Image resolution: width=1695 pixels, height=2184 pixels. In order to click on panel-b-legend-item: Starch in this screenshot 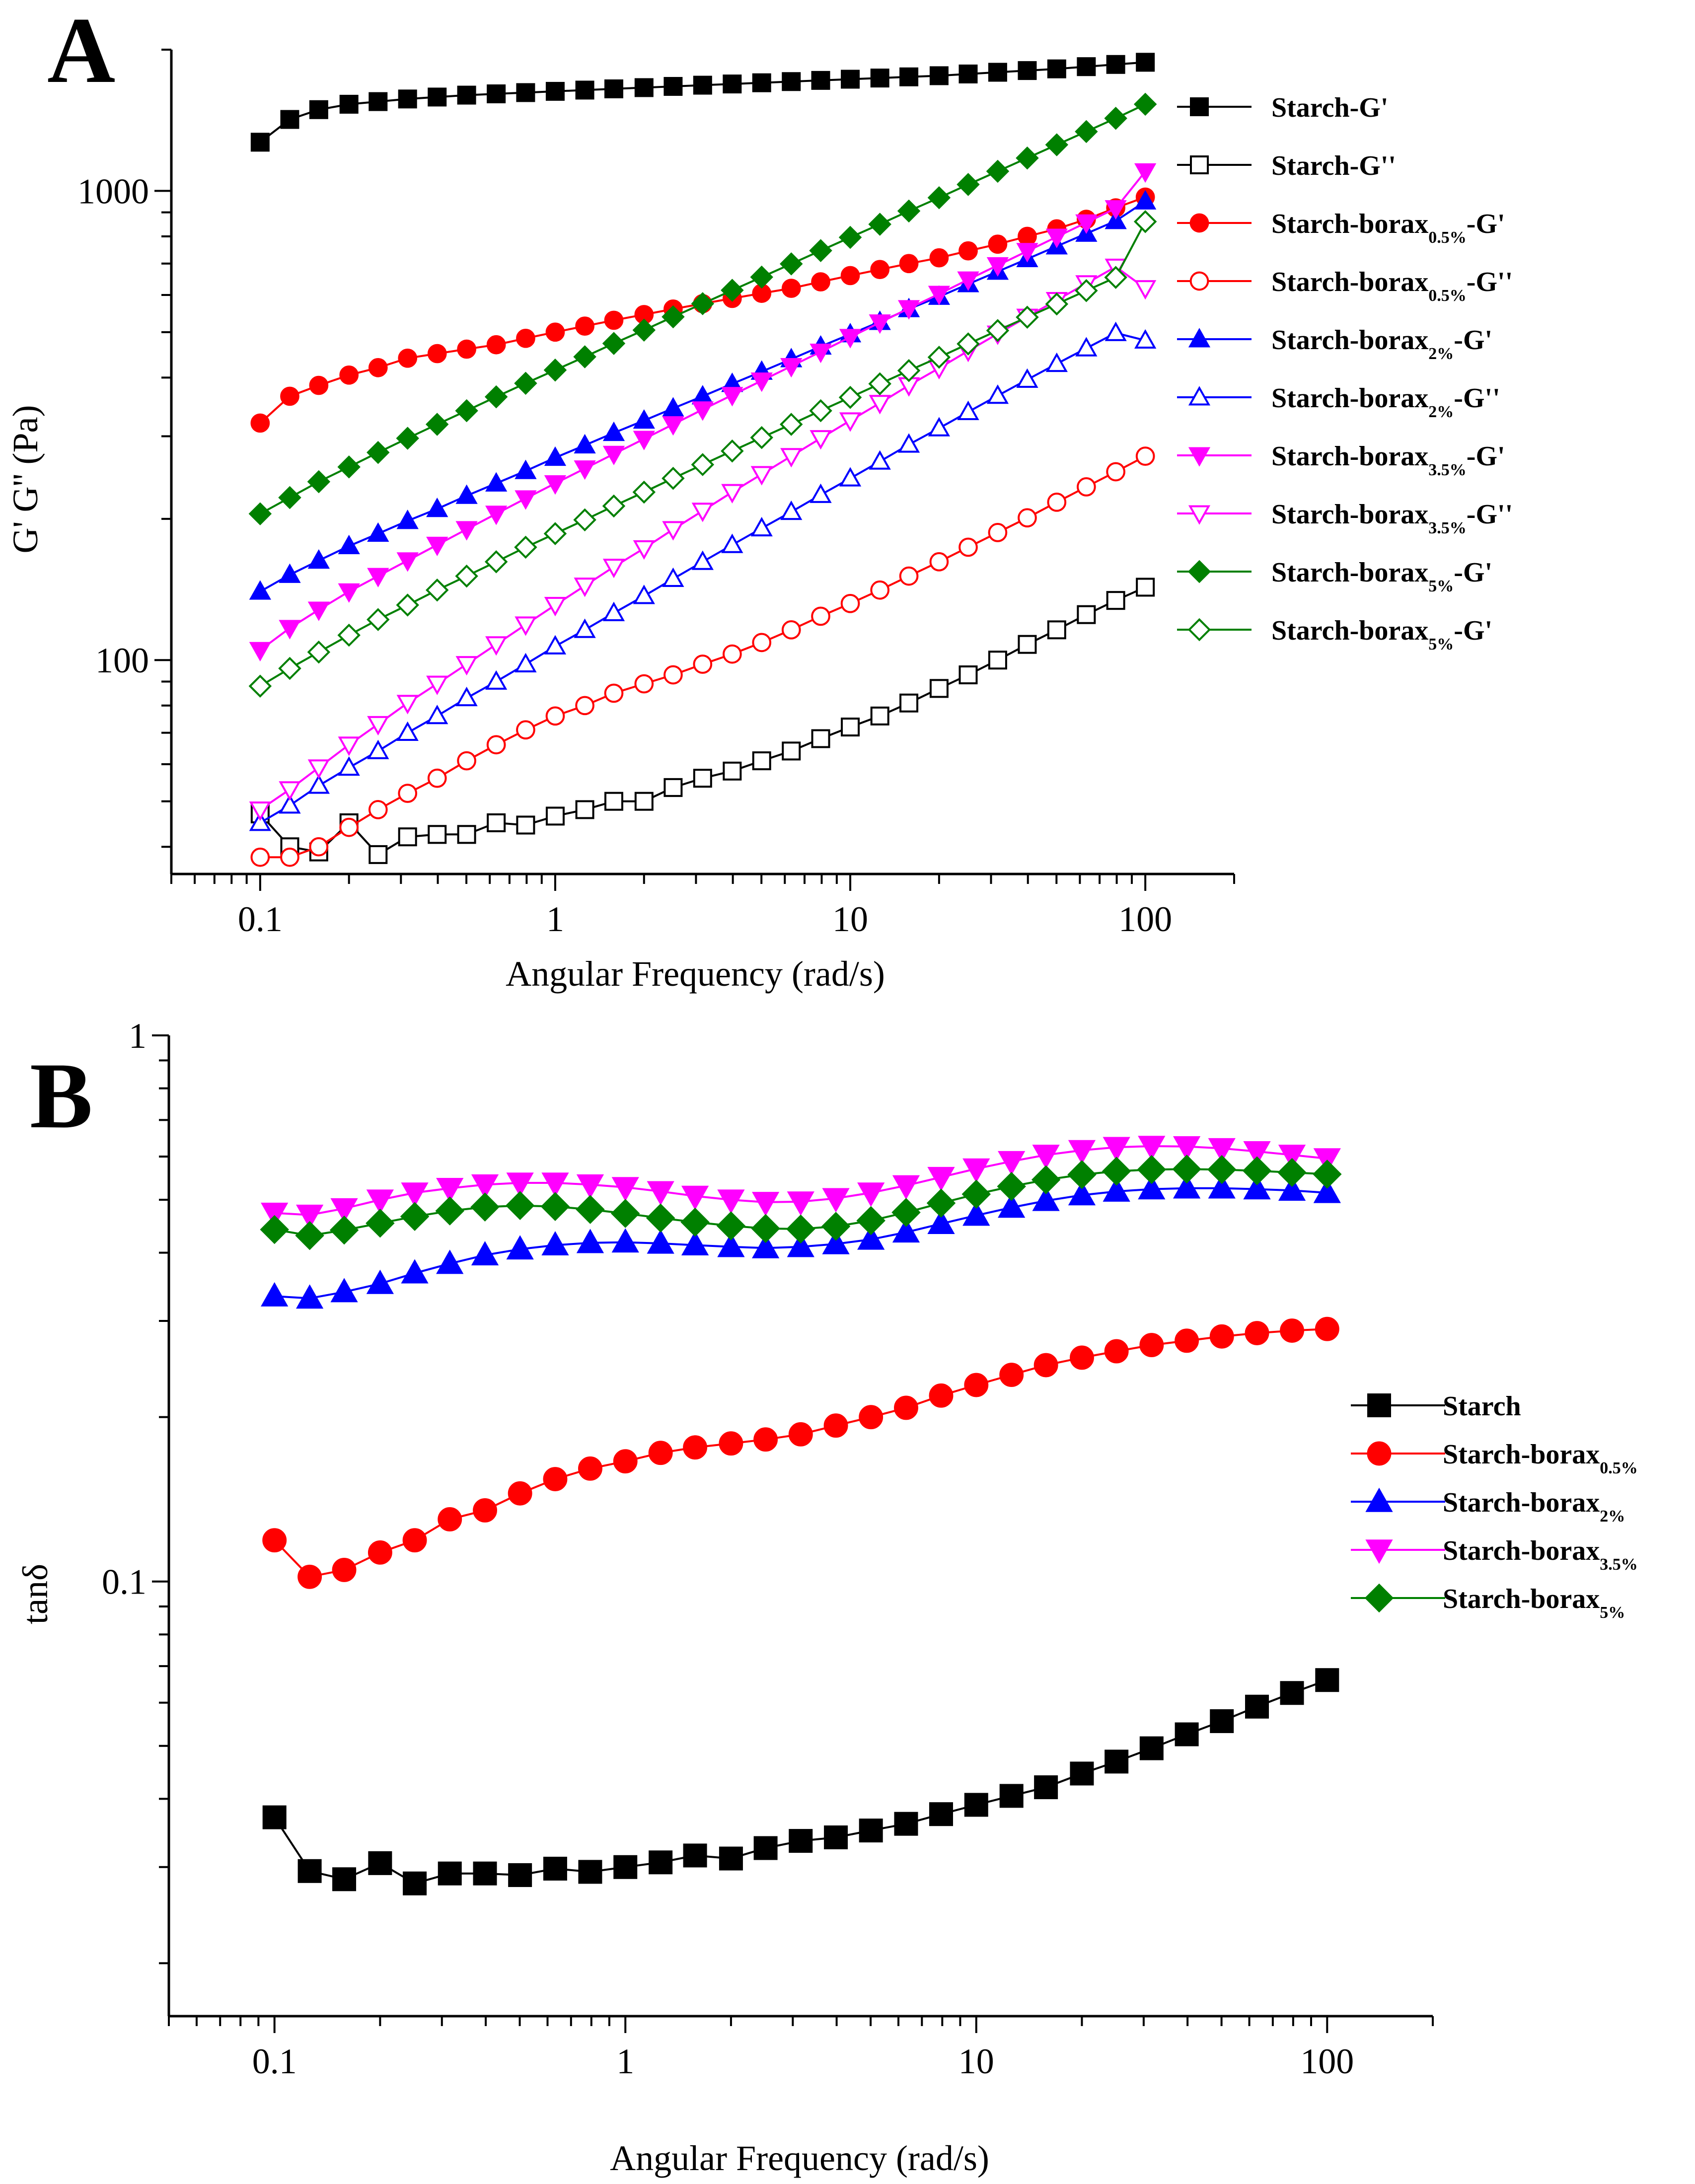, I will do `click(1436, 1406)`.